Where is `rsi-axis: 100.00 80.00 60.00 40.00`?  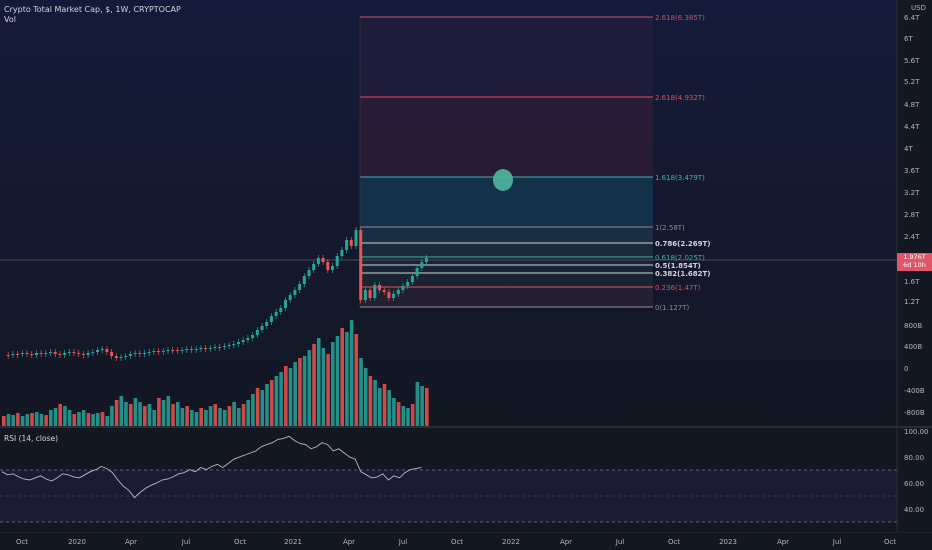 rsi-axis: 100.00 80.00 60.00 40.00 is located at coordinates (916, 471).